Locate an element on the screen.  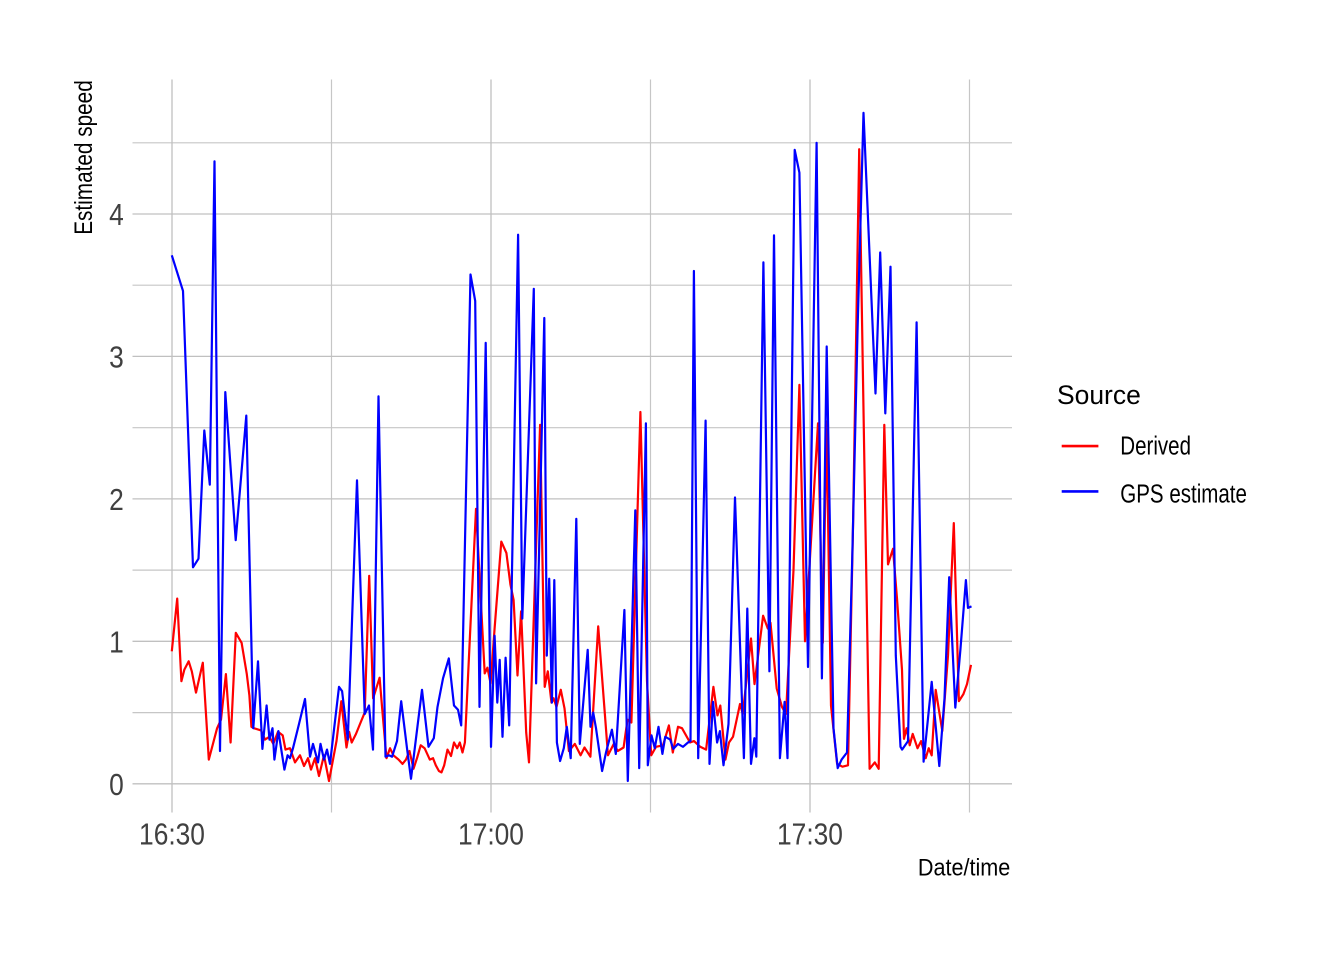
svg-text: Date/time is located at coordinates (964, 867).